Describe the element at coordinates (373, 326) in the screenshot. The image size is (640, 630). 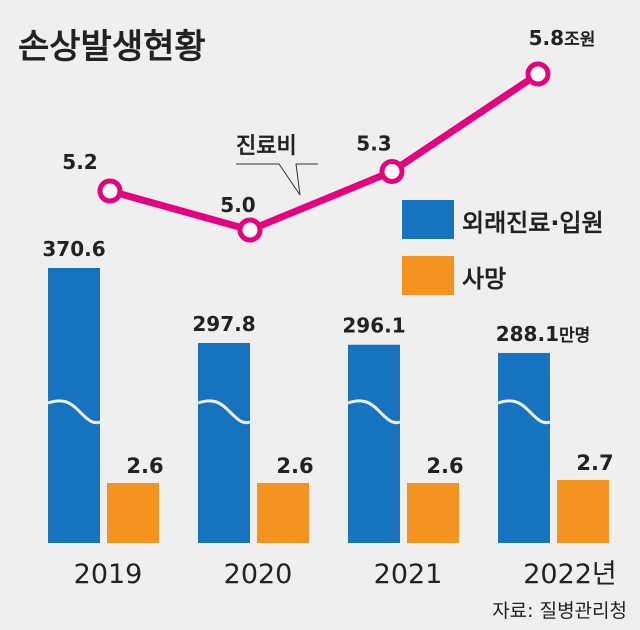
I see `bar-outpatient-value-label: 296.1` at that location.